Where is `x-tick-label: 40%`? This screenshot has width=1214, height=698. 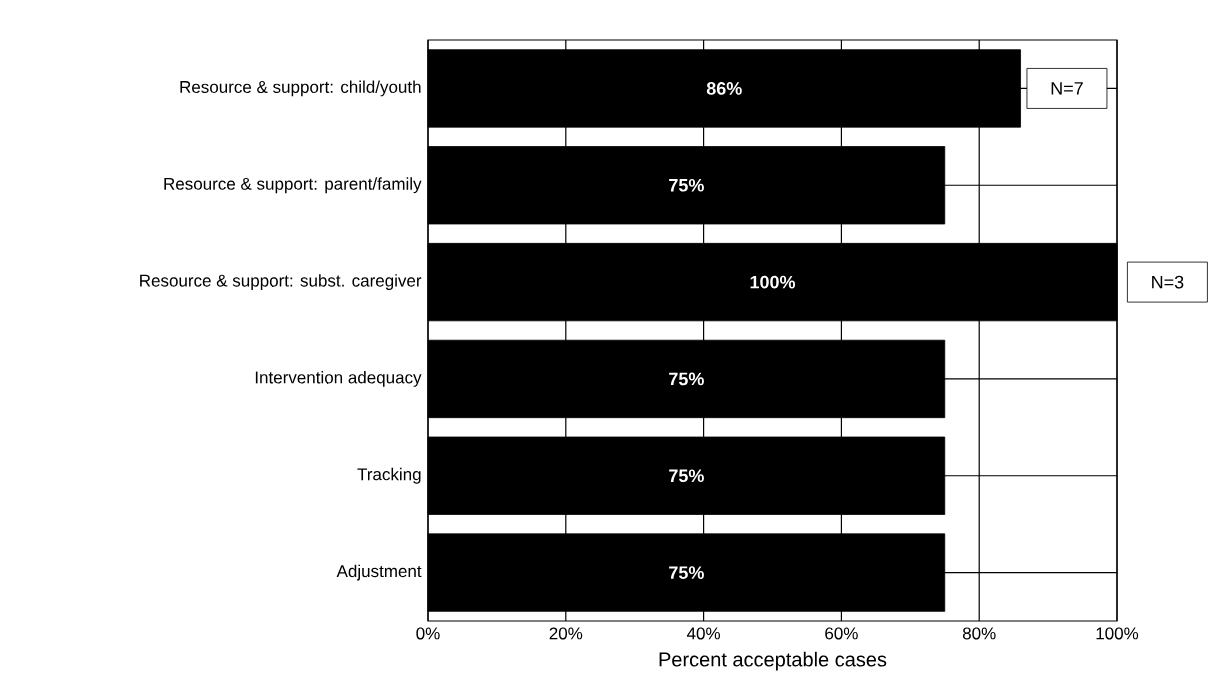 x-tick-label: 40% is located at coordinates (703, 633).